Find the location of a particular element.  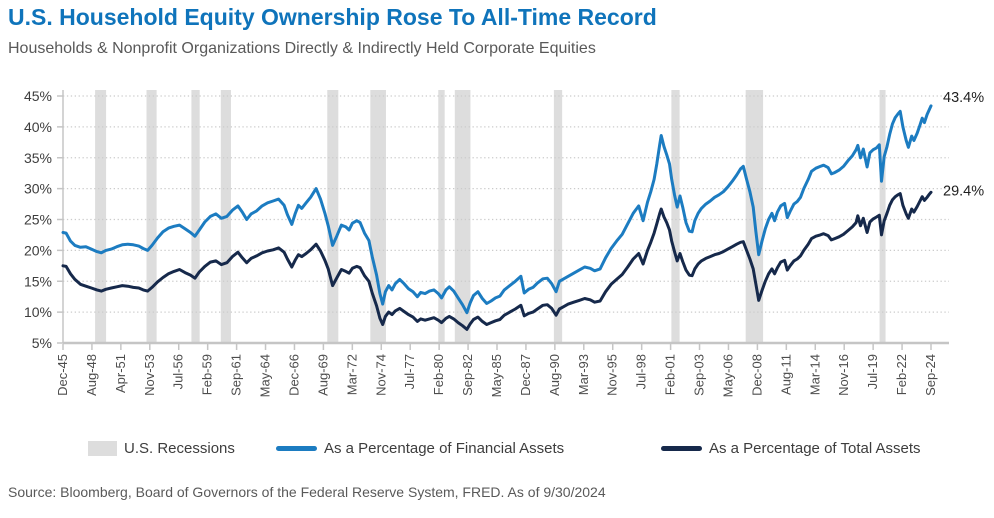

total-line-swatch is located at coordinates (681, 448).